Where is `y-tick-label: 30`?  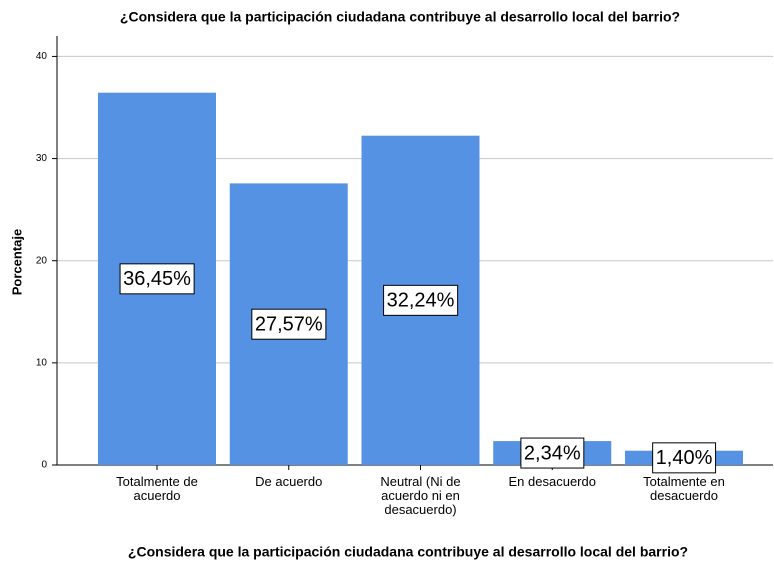
y-tick-label: 30 is located at coordinates (42, 158).